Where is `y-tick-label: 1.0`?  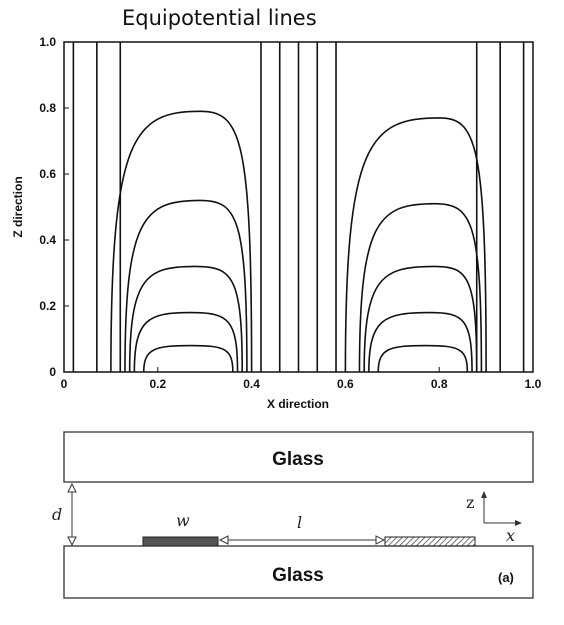
y-tick-label: 1.0 is located at coordinates (47, 42).